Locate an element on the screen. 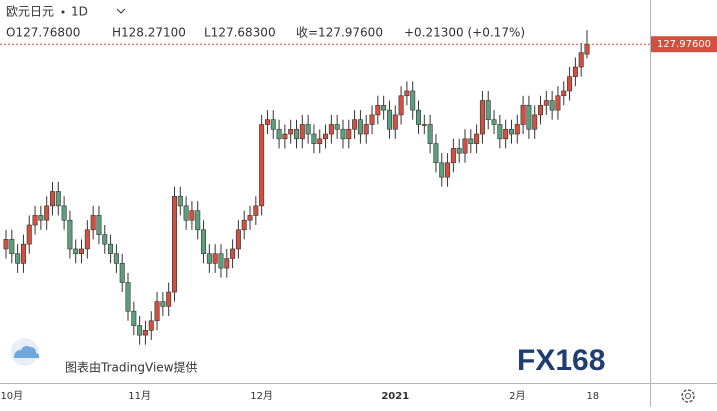  x-tick-label: 2月 is located at coordinates (517, 396).